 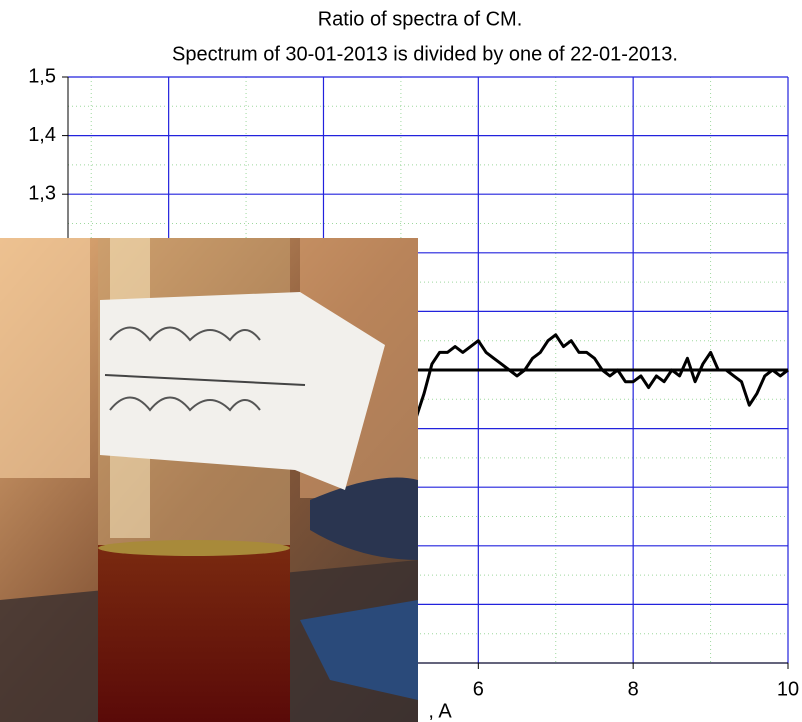 What do you see at coordinates (633, 689) in the screenshot?
I see `x-tick-label: 8` at bounding box center [633, 689].